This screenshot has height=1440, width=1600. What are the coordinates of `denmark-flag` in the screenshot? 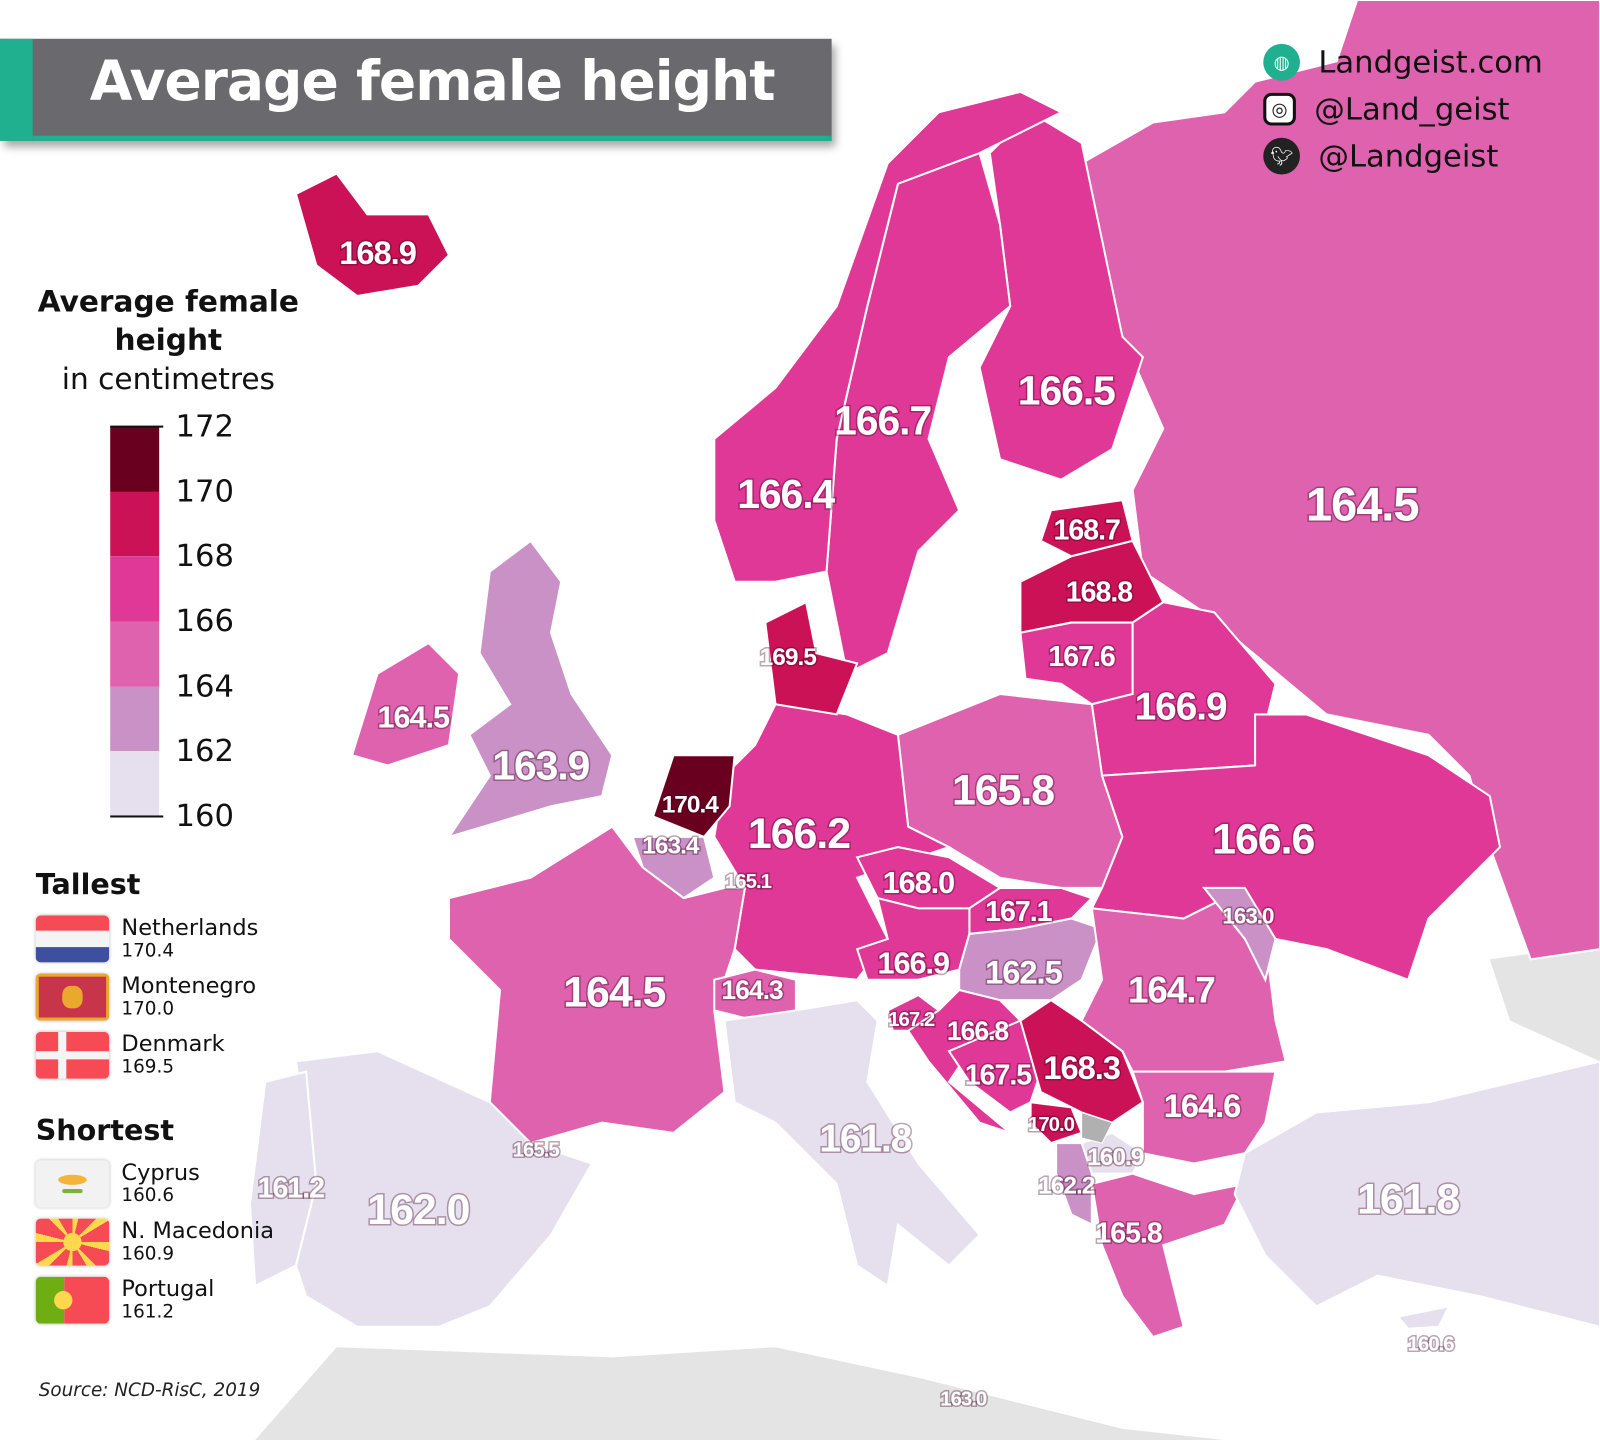 It's located at (72, 1055).